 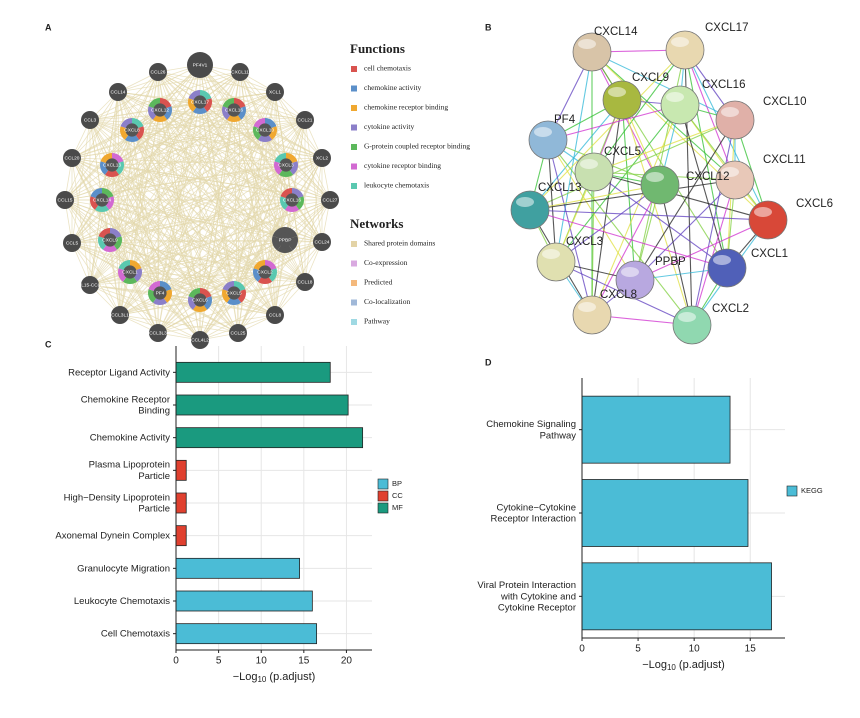 I want to click on network-node: PPBP, so click(x=285, y=240).